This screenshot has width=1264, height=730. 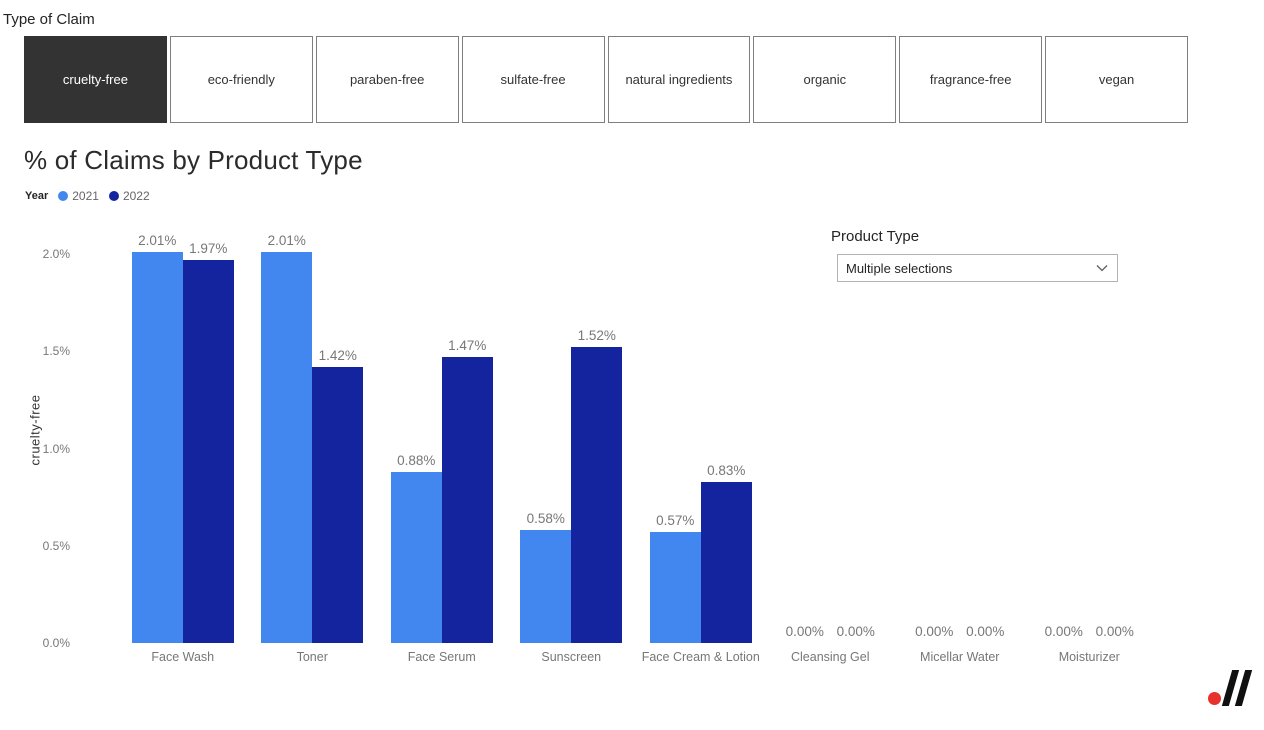 I want to click on x-axis-category-label: Cleansing Gel, so click(x=830, y=657).